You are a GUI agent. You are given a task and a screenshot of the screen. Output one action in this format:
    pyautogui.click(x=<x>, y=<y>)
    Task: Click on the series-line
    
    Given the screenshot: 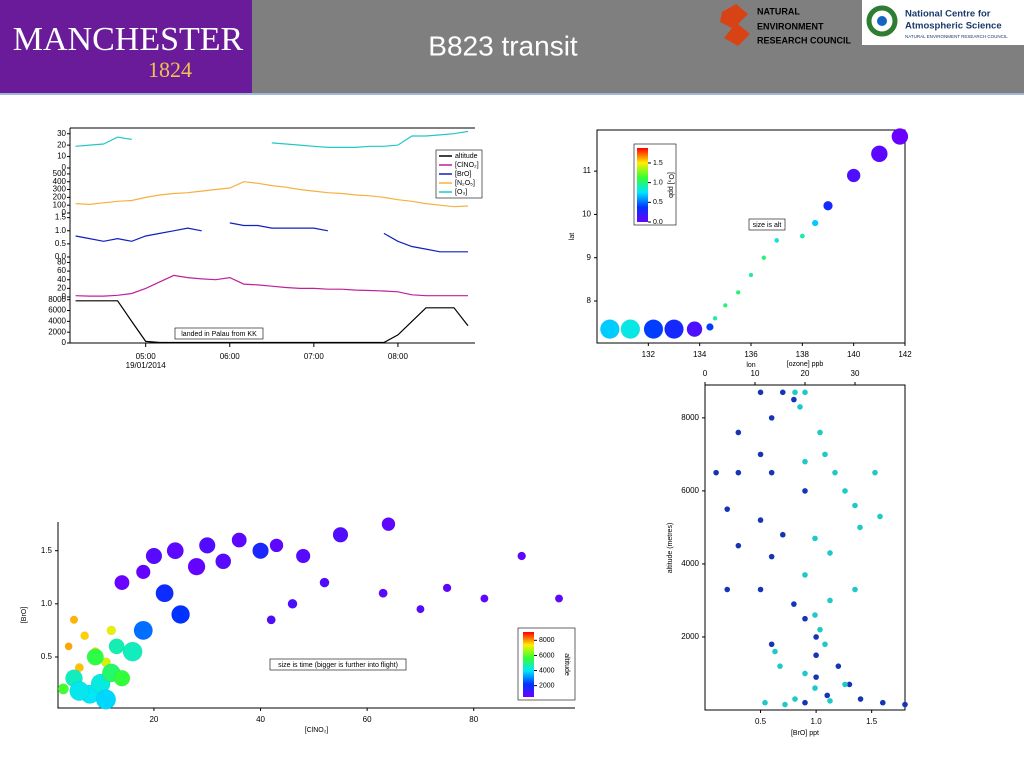 What is the action you would take?
    pyautogui.click(x=272, y=322)
    